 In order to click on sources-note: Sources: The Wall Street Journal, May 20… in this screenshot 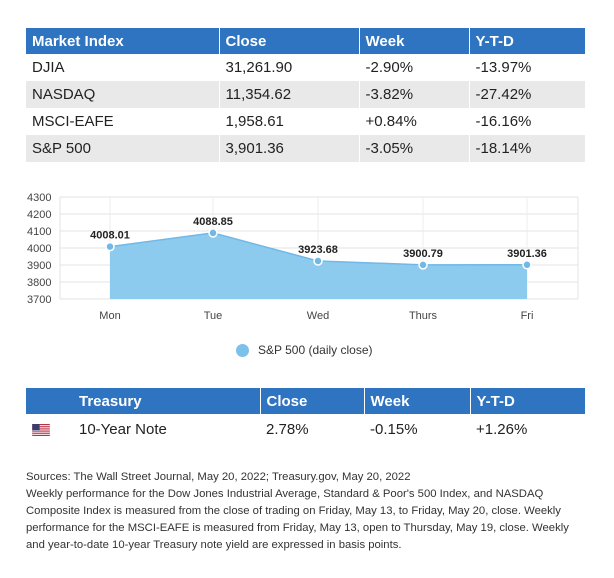, I will do `click(218, 477)`.